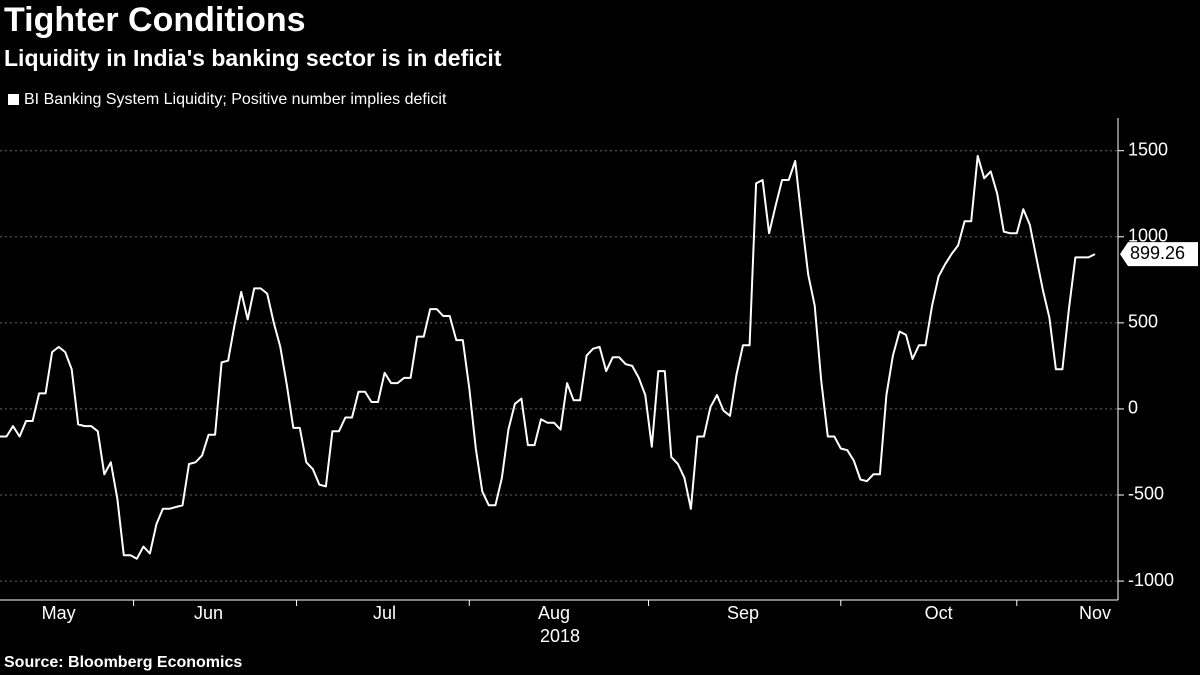 This screenshot has width=1200, height=675. What do you see at coordinates (743, 613) in the screenshot?
I see `x-tick-label: Sep` at bounding box center [743, 613].